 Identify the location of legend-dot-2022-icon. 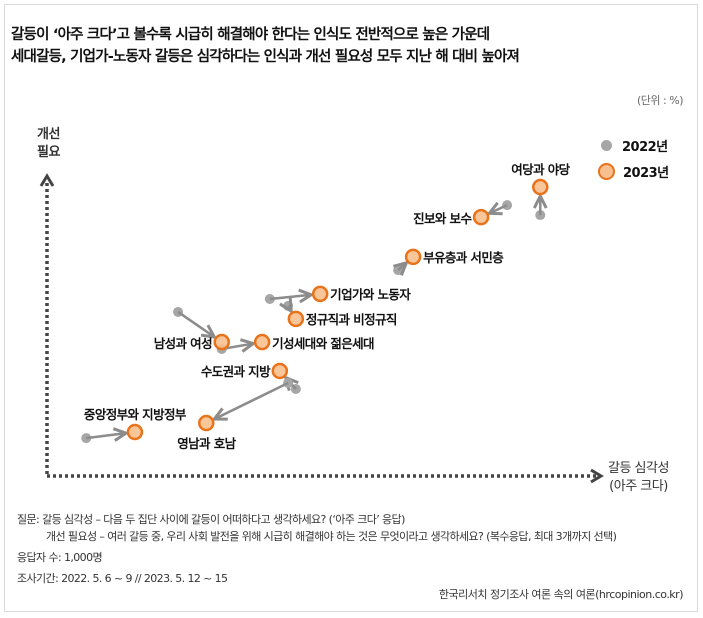
(606, 145).